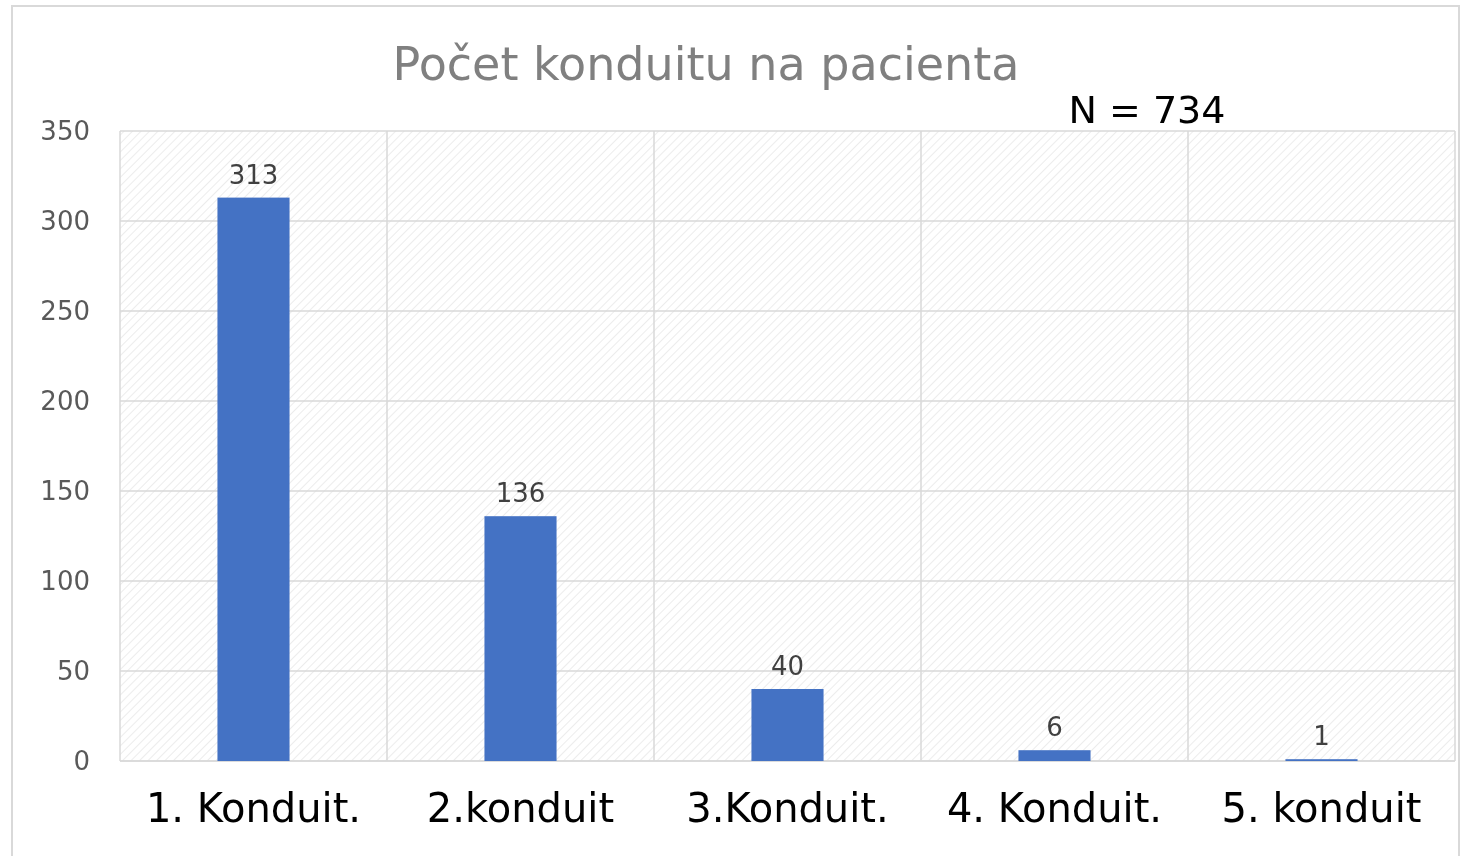  Describe the element at coordinates (65, 221) in the screenshot. I see `y-tick-label: 300` at that location.